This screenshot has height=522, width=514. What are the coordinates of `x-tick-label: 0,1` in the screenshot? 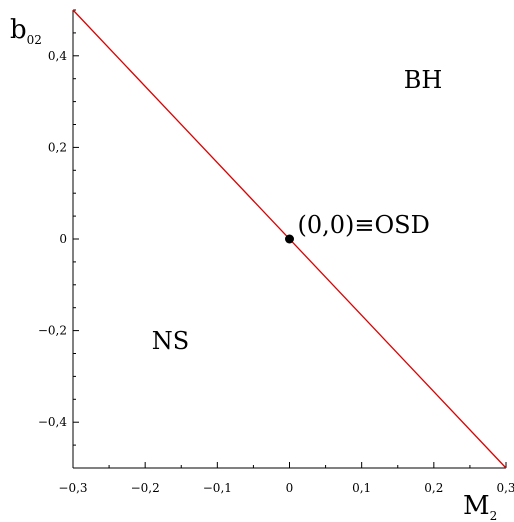 It's located at (361, 488).